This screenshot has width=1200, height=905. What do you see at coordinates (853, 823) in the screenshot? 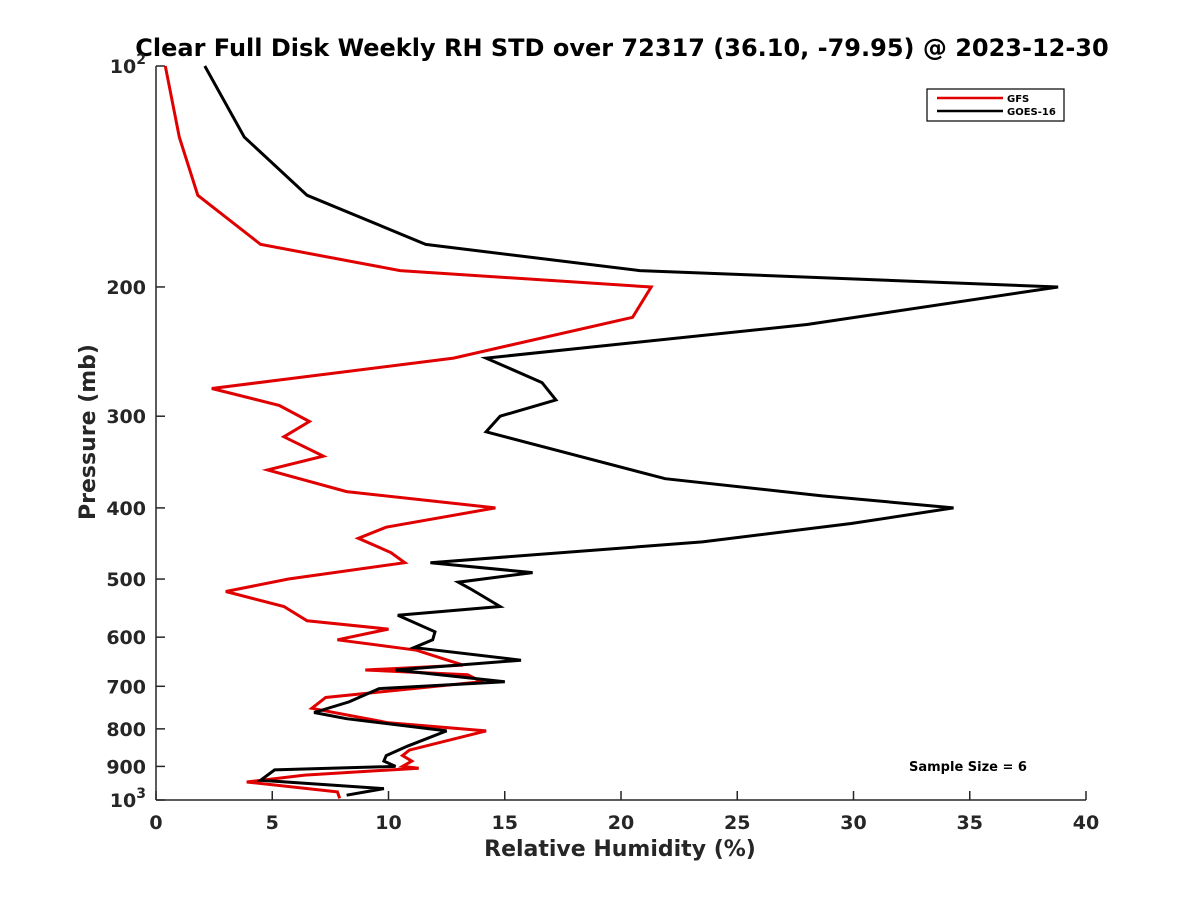
I see `x-tick-label: 30` at bounding box center [853, 823].